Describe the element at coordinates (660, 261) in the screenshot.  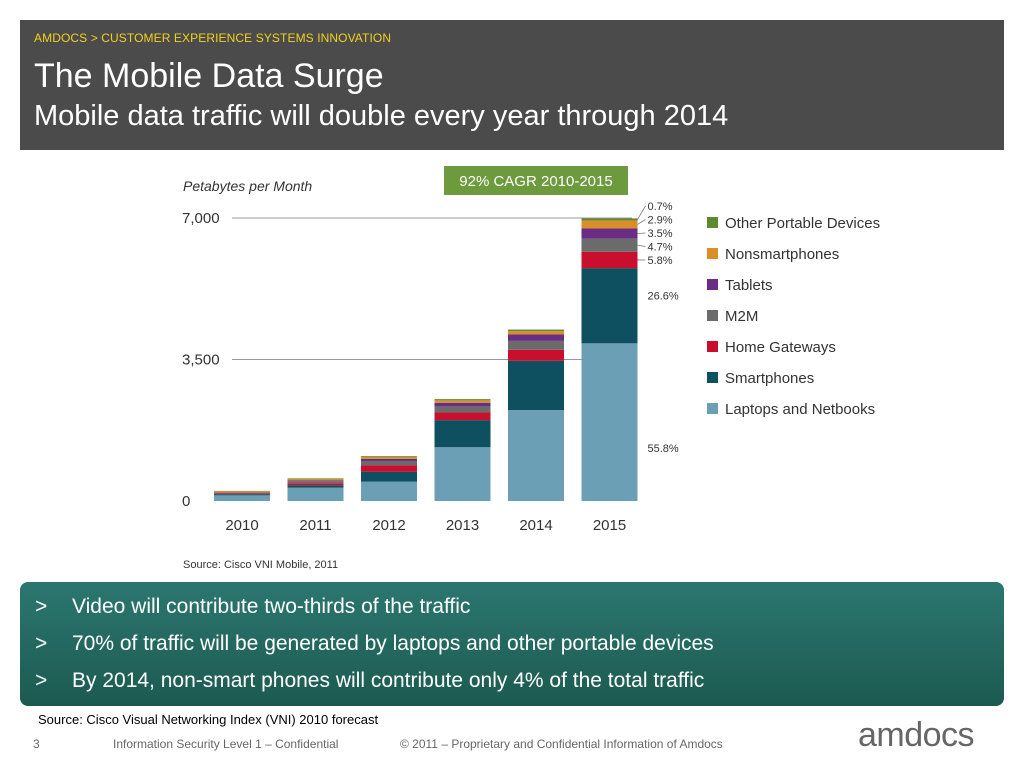
I see `share-label: 5.8%` at that location.